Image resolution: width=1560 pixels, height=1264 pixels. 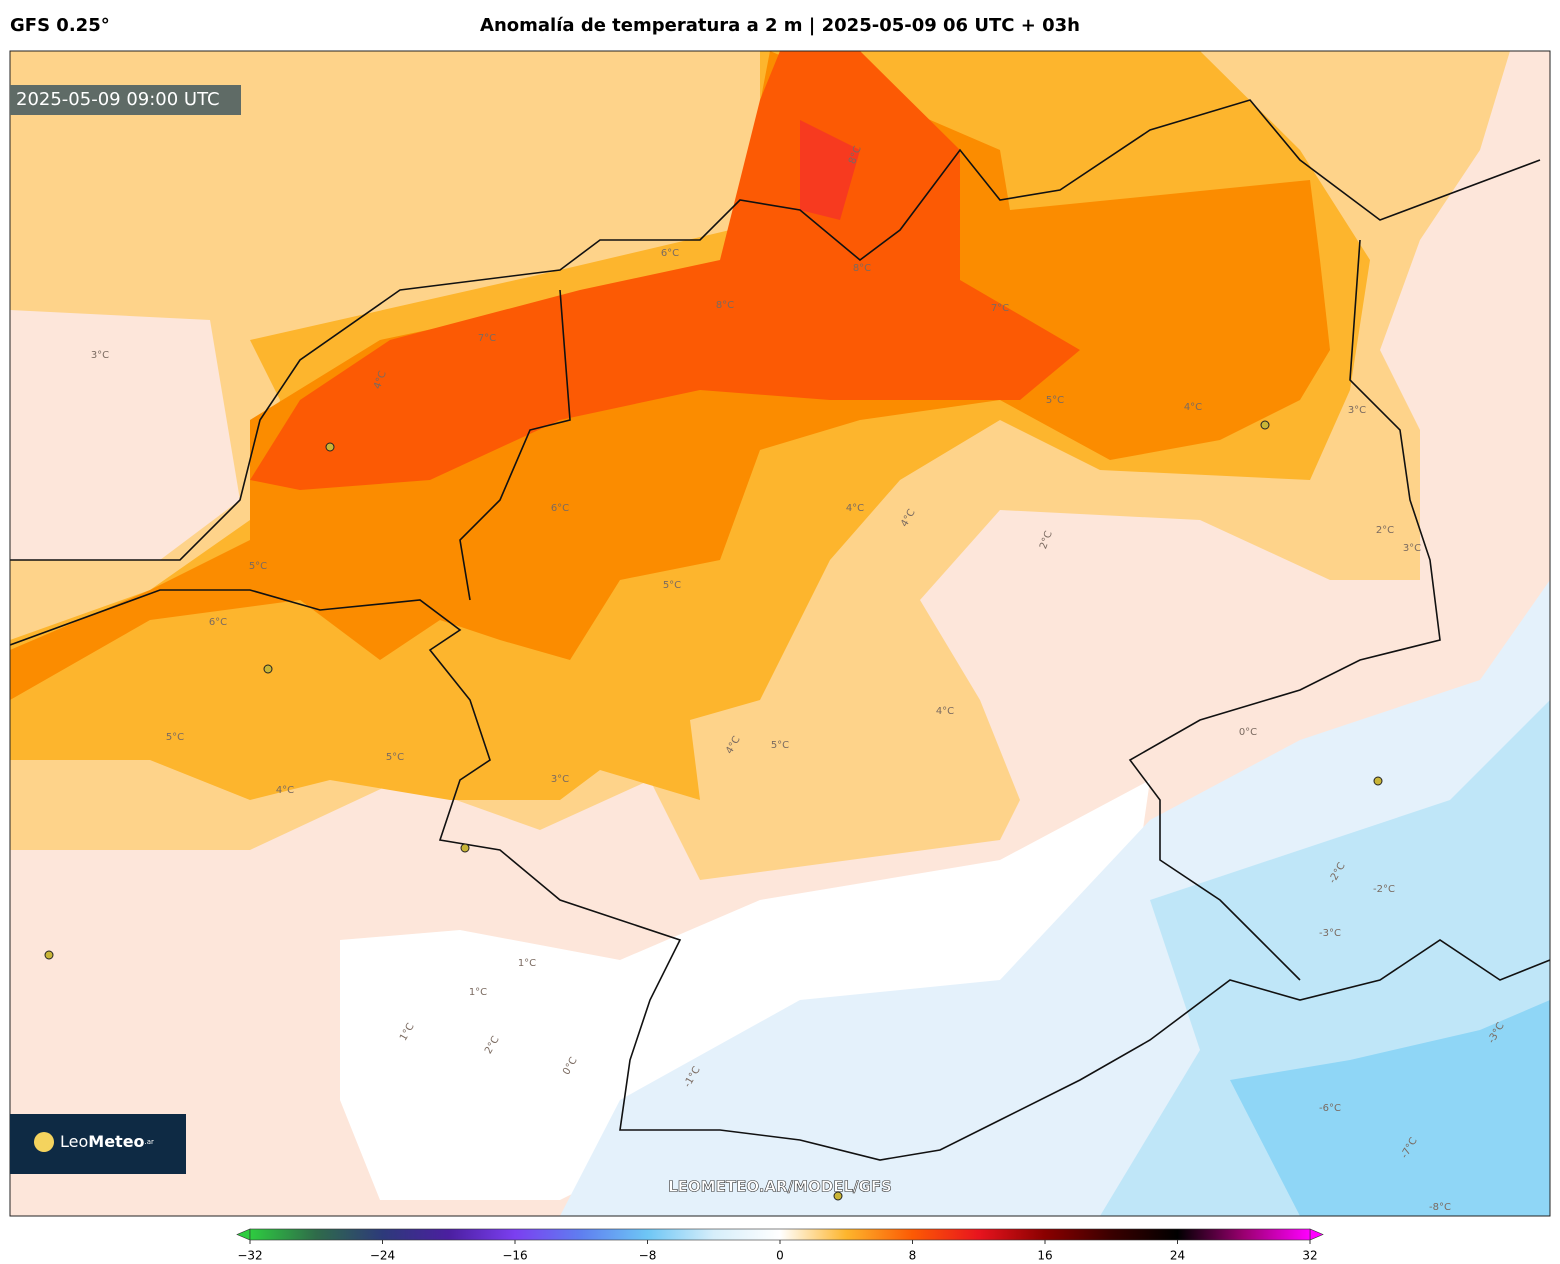 I want to click on colorbar-min-arrow, so click(x=243, y=1234).